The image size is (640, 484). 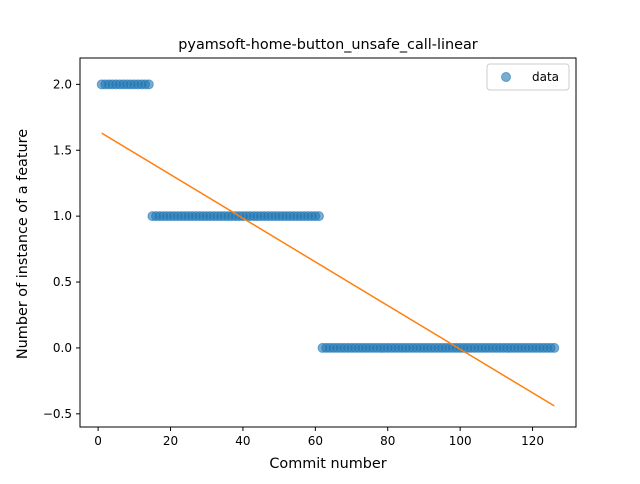 What do you see at coordinates (315, 441) in the screenshot?
I see `x-tick-label: 60` at bounding box center [315, 441].